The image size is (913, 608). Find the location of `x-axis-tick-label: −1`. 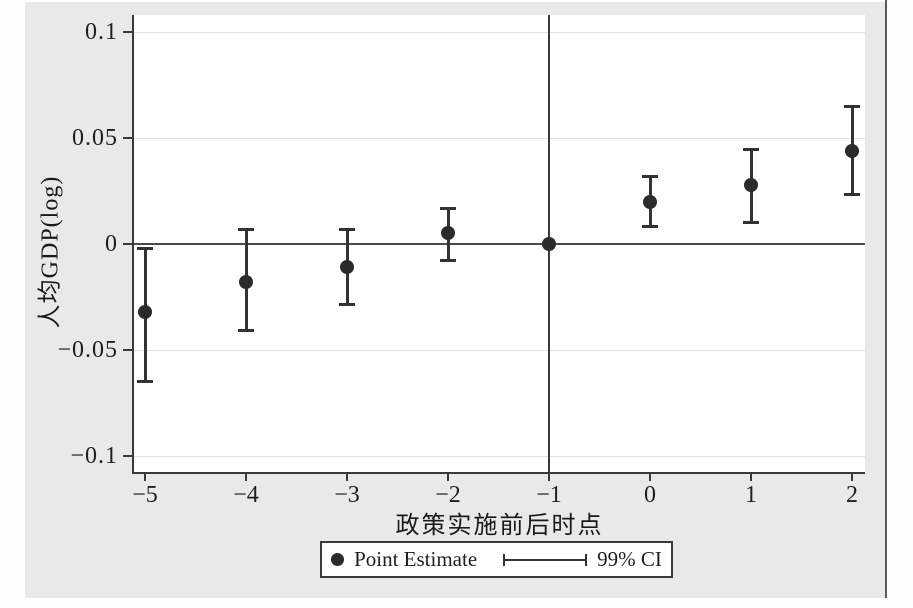

x-axis-tick-label: −1 is located at coordinates (549, 495).